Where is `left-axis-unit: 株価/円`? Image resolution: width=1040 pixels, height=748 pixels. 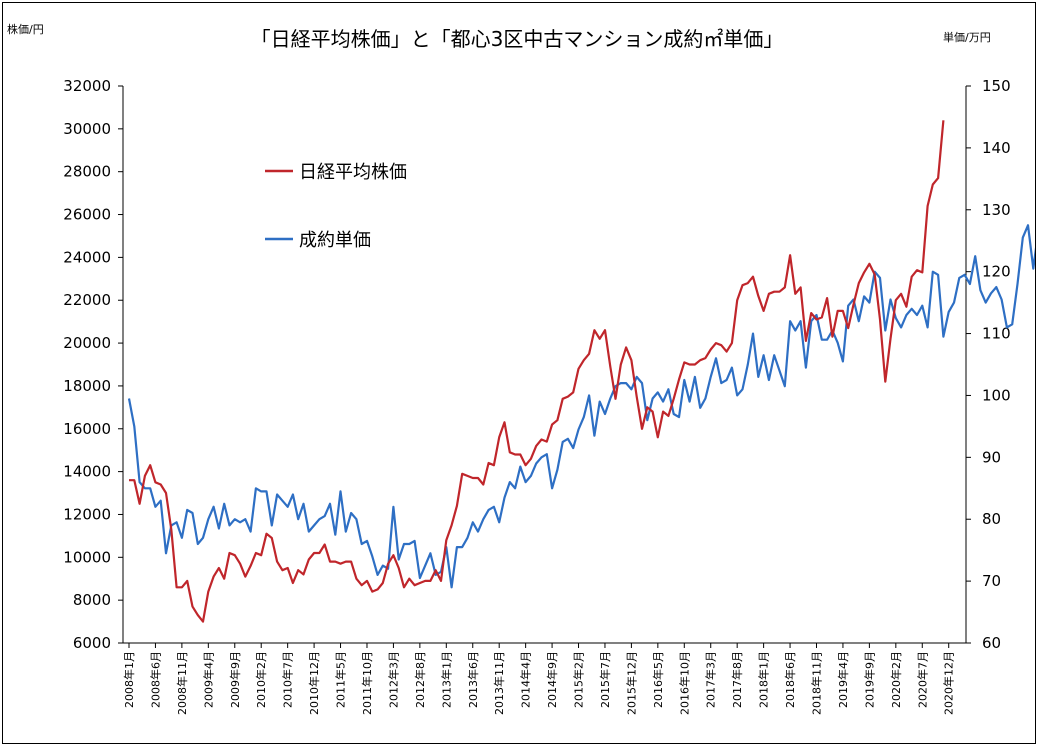
left-axis-unit: 株価/円 is located at coordinates (25, 29).